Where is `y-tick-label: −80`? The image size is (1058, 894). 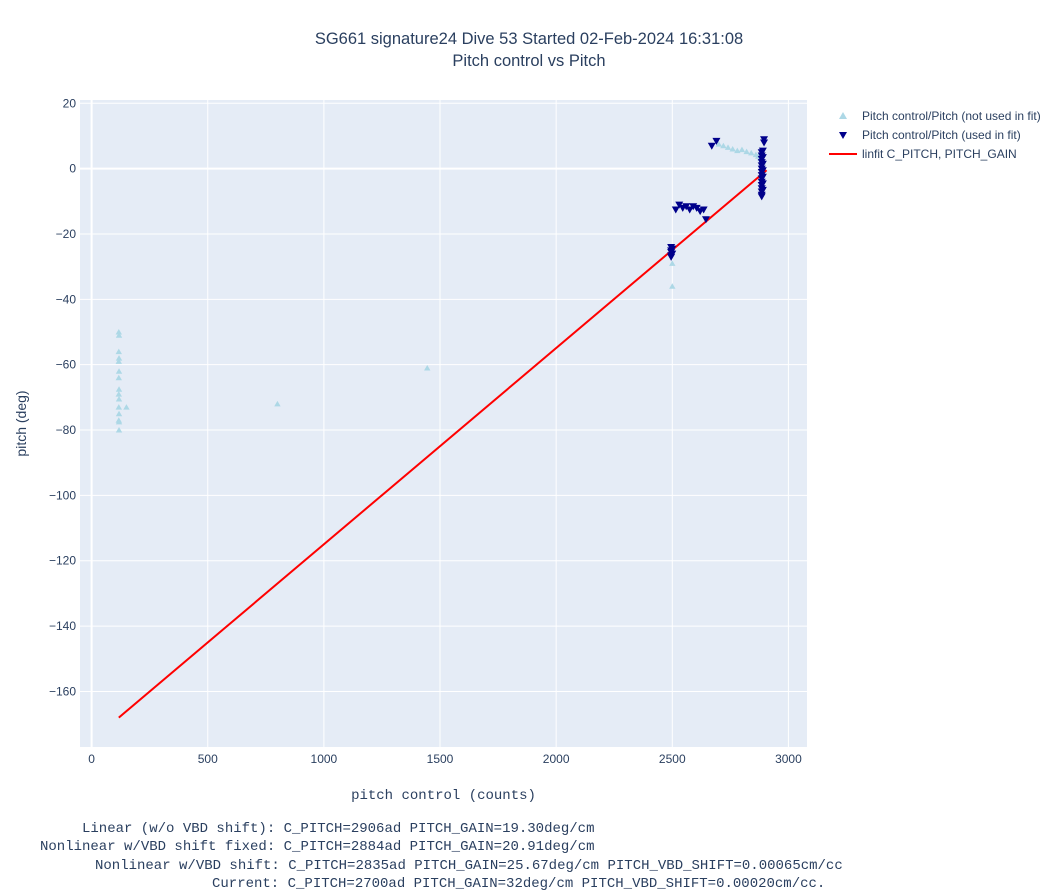
y-tick-label: −80 is located at coordinates (66, 430).